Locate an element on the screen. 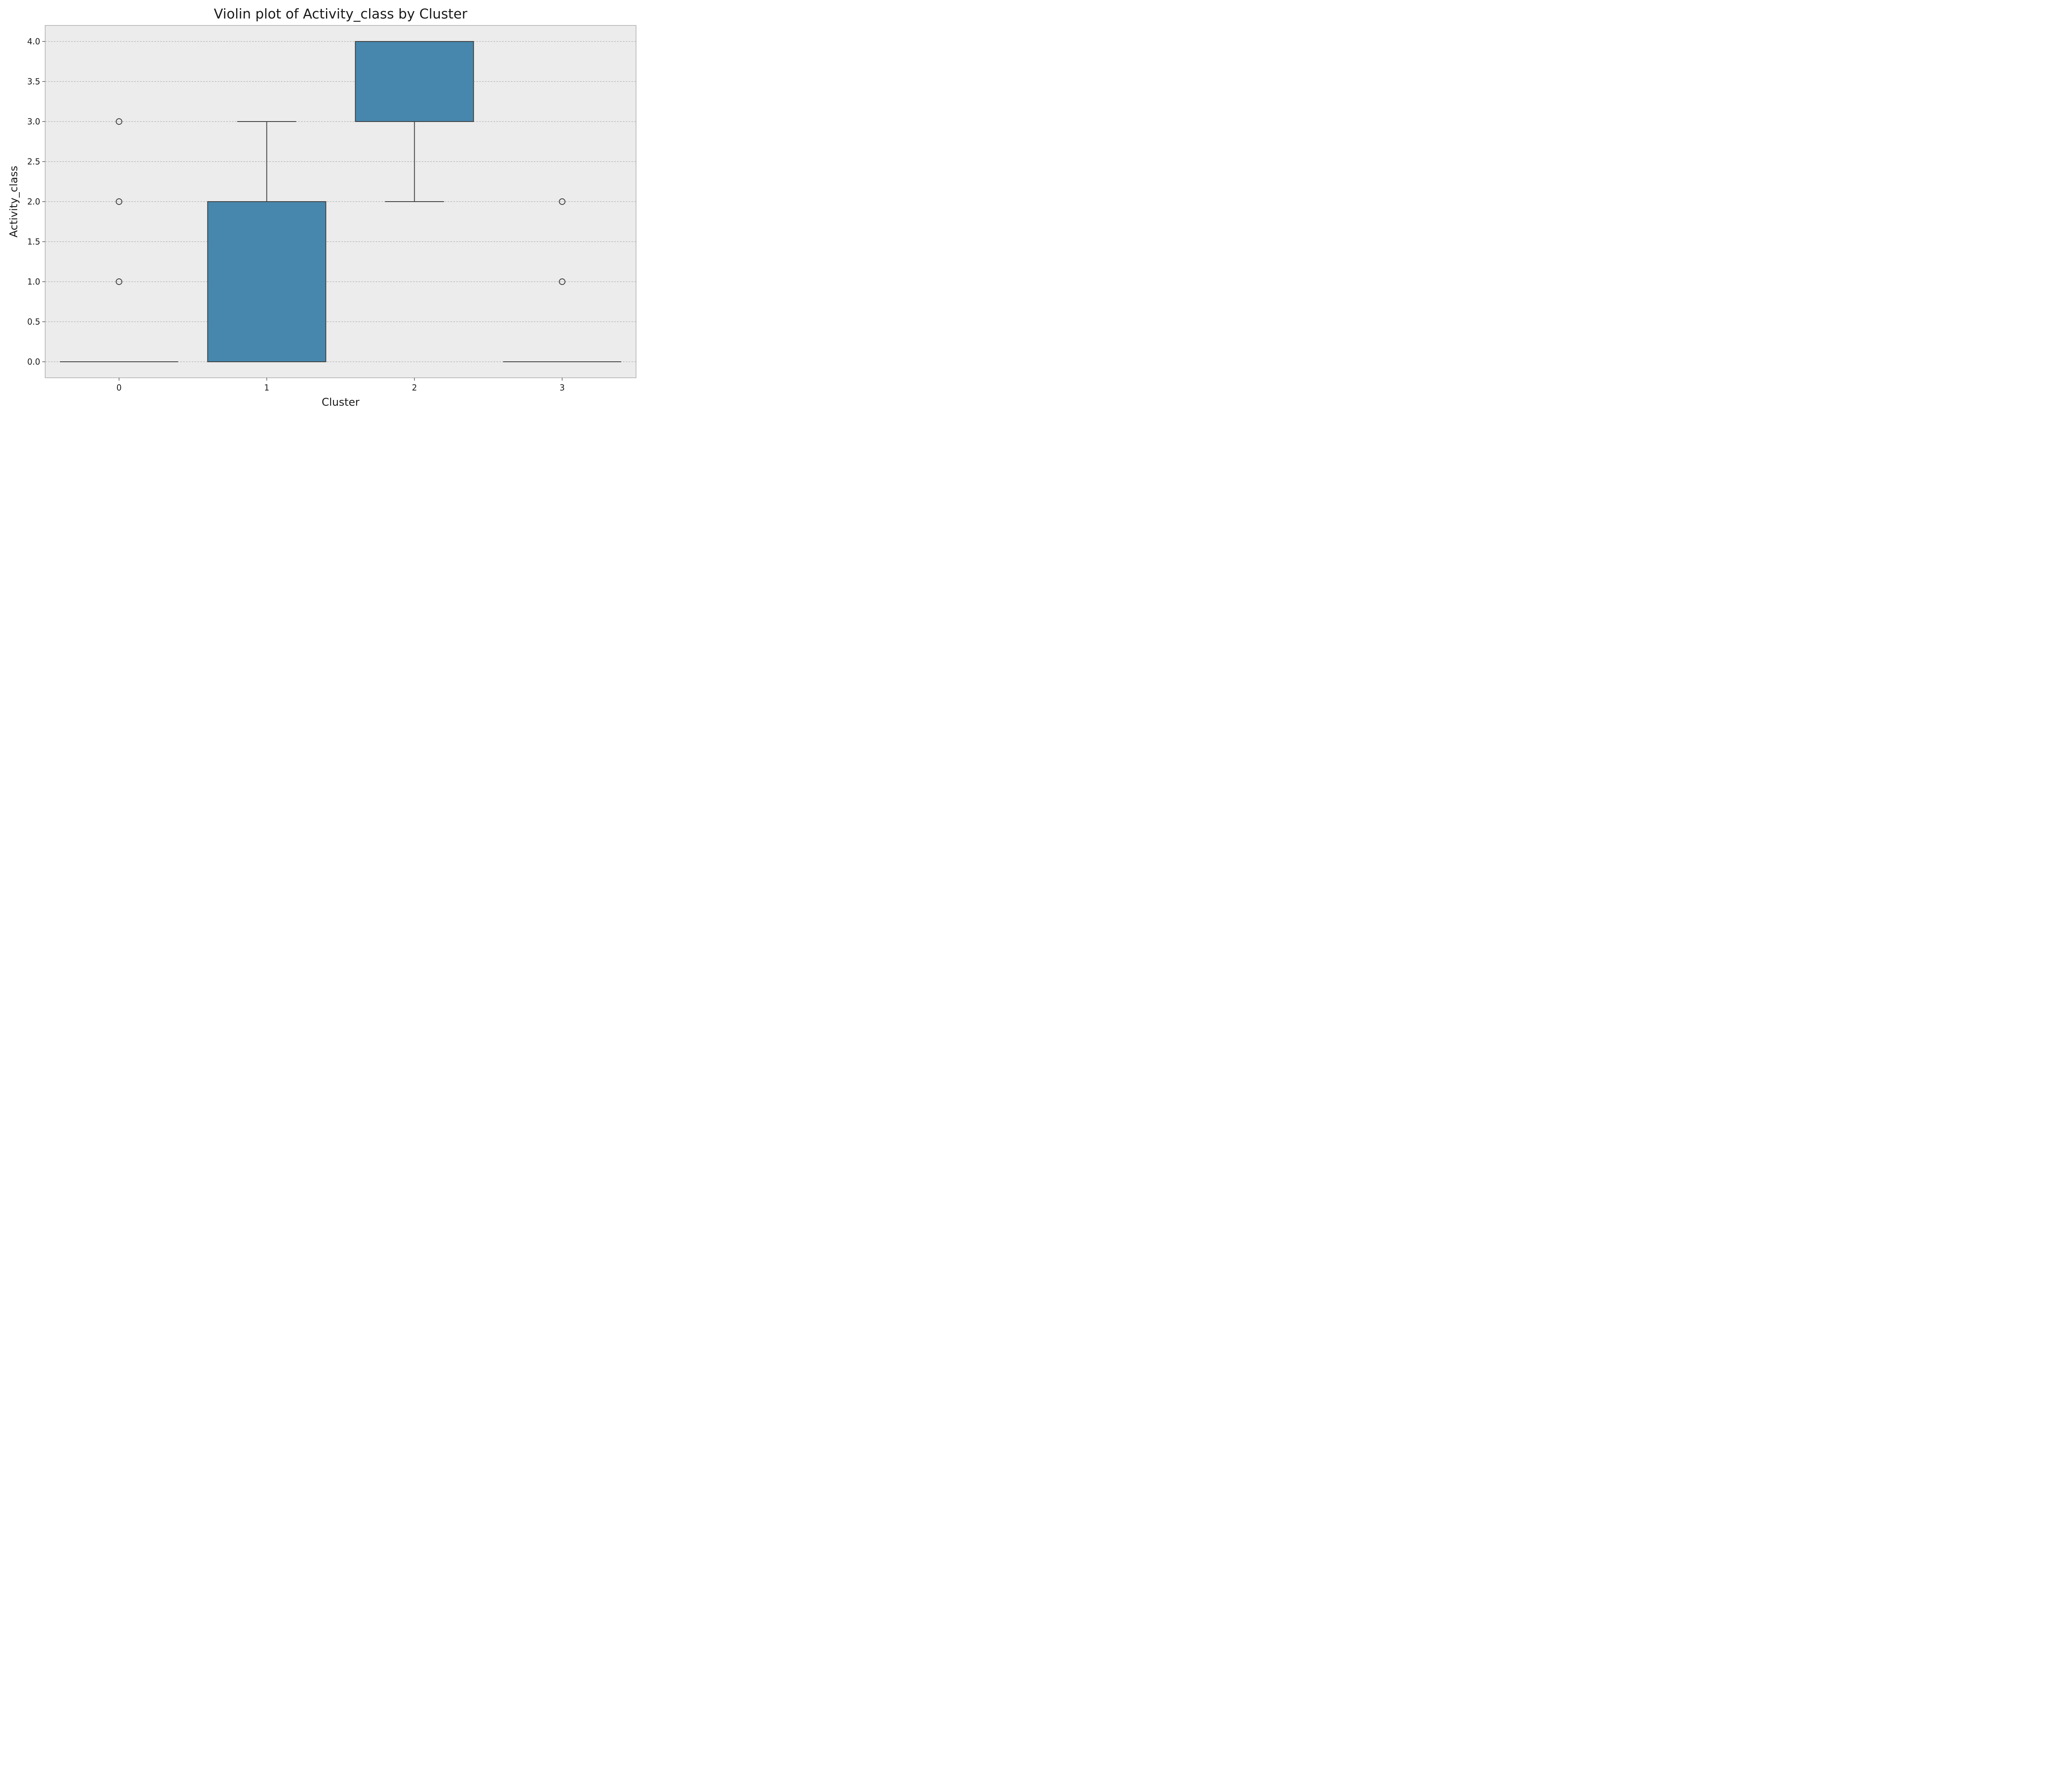 Image resolution: width=2053 pixels, height=1792 pixels. grid-lines is located at coordinates (340, 202).